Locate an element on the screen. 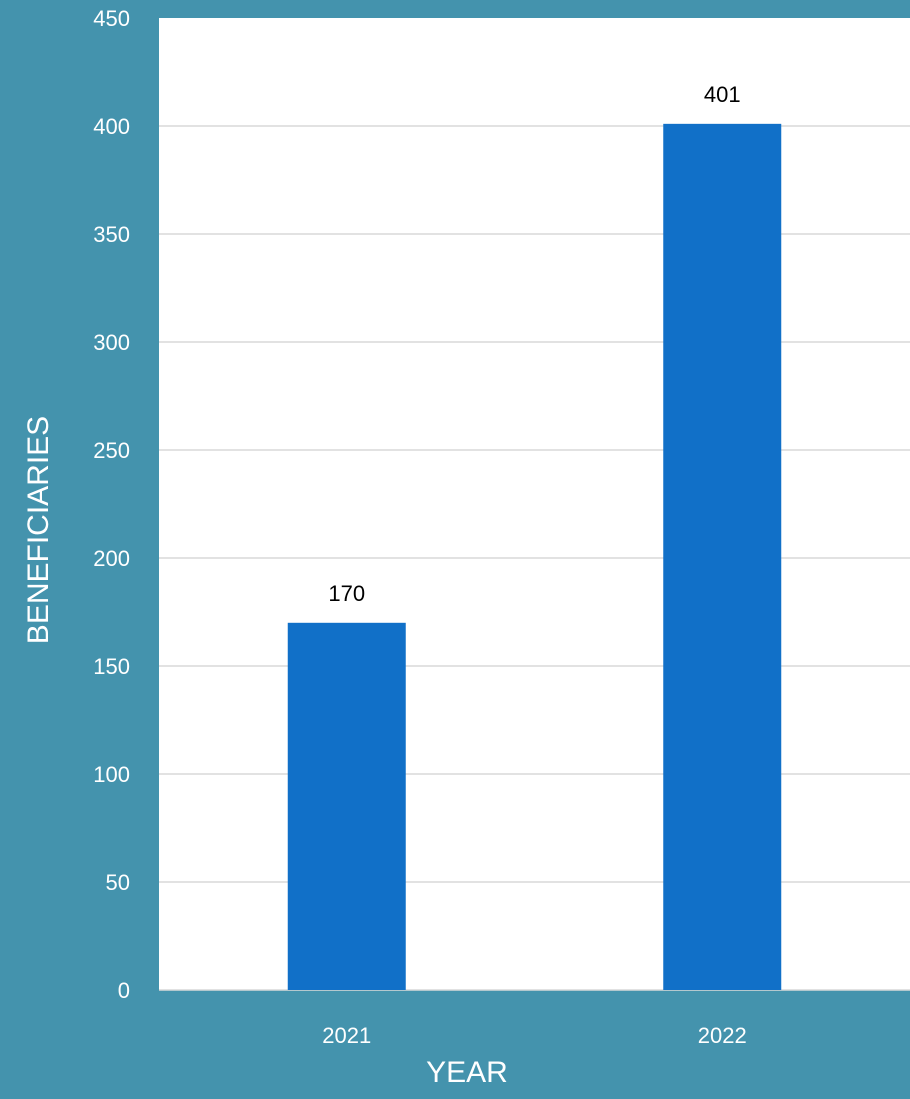 The height and width of the screenshot is (1099, 910). data-label: 170 is located at coordinates (346, 593).